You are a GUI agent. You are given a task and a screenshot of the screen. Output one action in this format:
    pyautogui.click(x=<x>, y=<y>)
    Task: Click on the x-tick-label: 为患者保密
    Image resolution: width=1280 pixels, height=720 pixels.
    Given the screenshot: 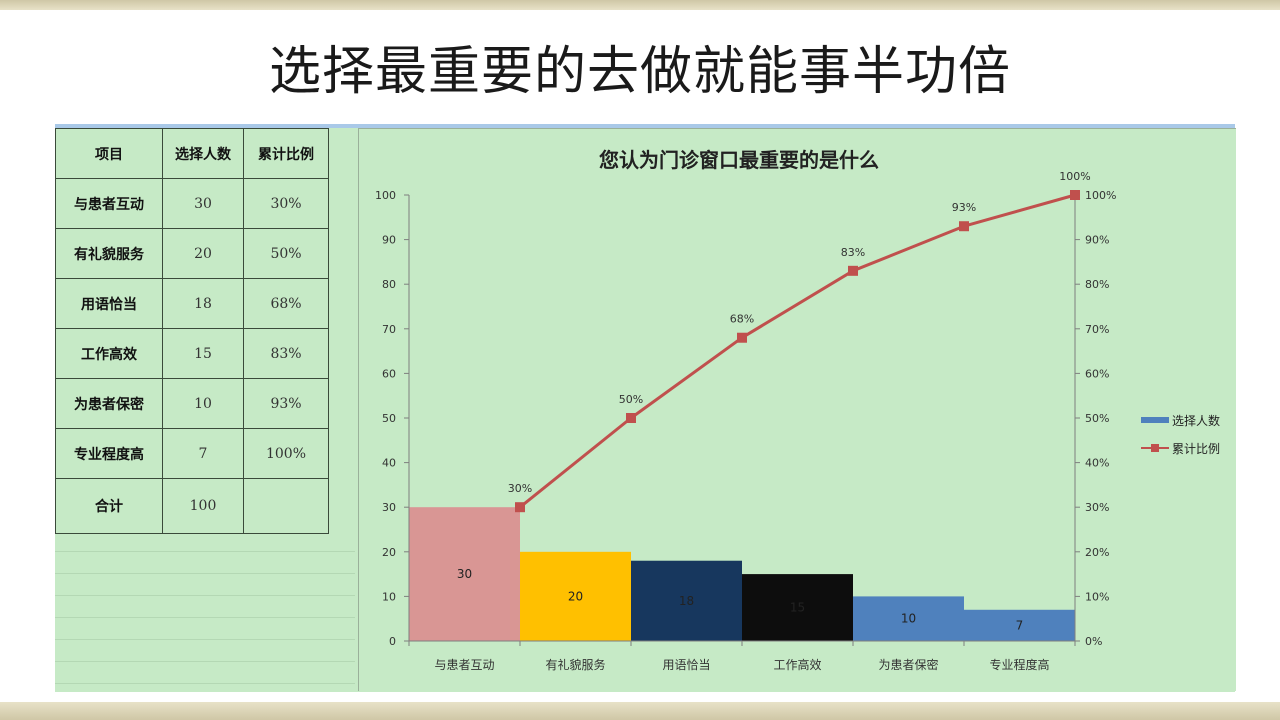 What is the action you would take?
    pyautogui.click(x=908, y=664)
    